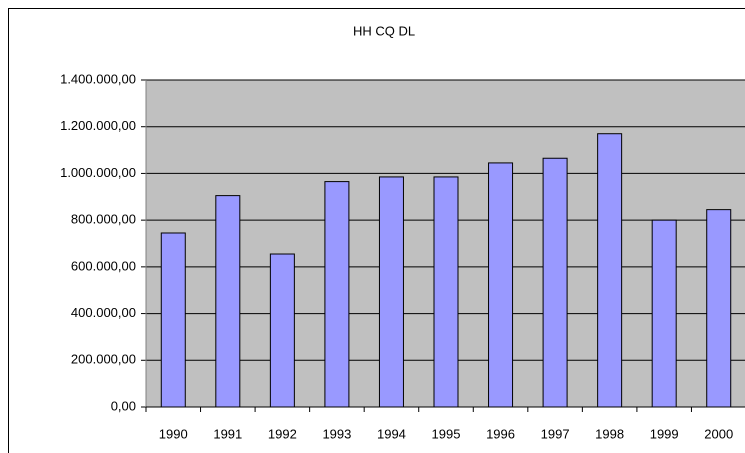  What do you see at coordinates (609, 433) in the screenshot?
I see `x-tick-label: 1998` at bounding box center [609, 433].